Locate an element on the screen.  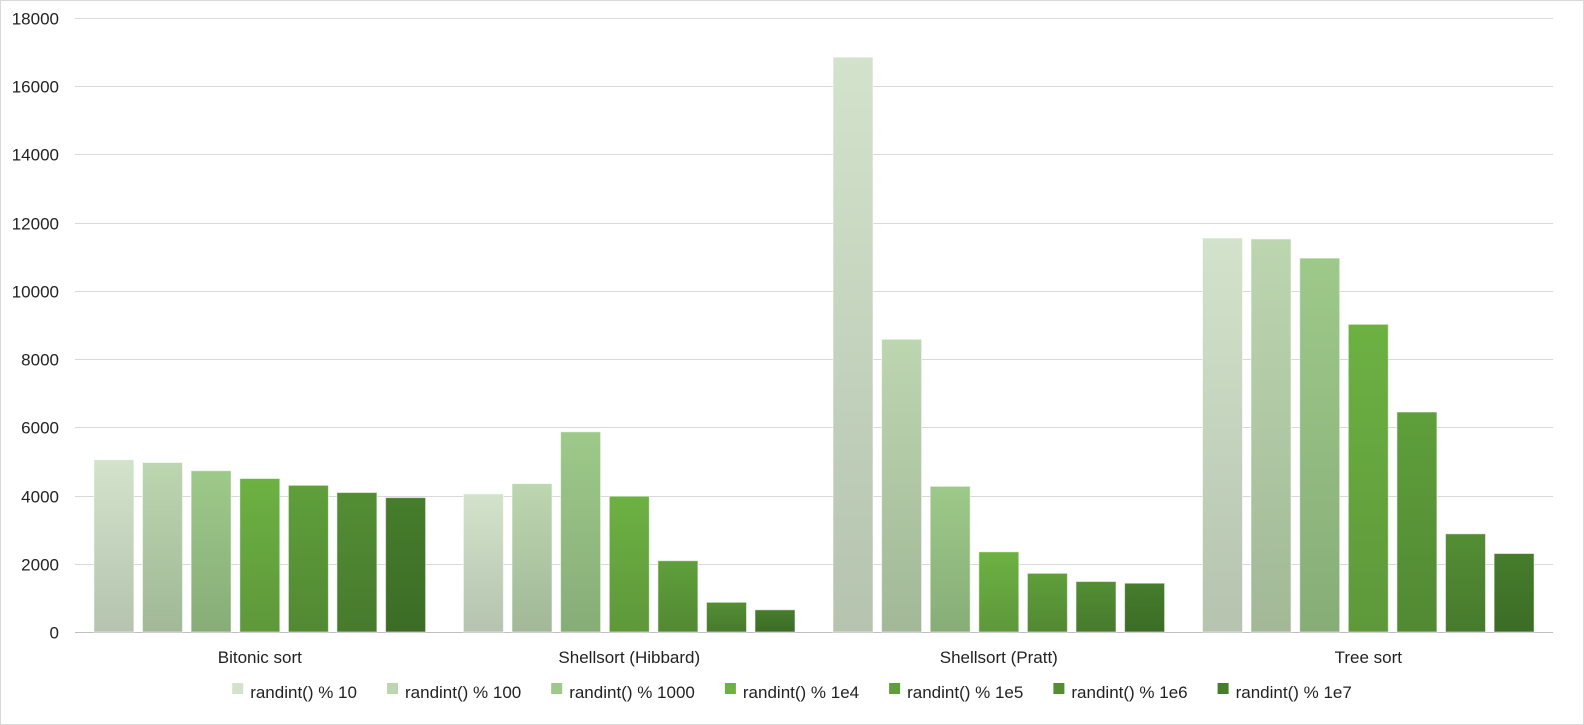
y-tick-label: 14000 is located at coordinates (35, 155).